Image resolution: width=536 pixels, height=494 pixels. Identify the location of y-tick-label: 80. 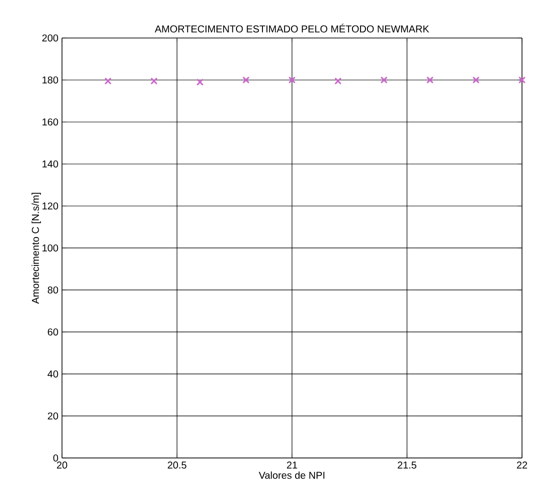
(53, 290).